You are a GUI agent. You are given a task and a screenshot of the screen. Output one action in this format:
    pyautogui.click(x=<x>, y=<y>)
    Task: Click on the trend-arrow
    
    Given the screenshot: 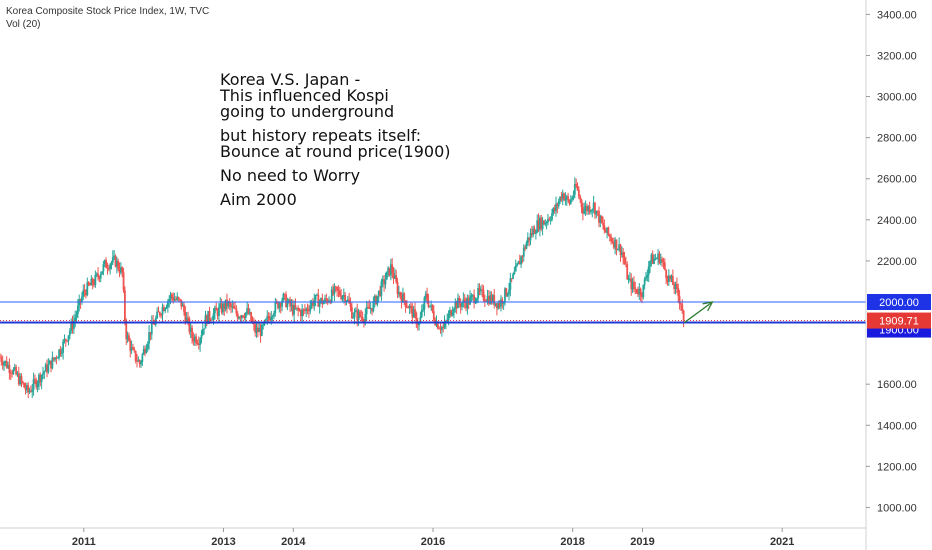 What is the action you would take?
    pyautogui.click(x=699, y=312)
    